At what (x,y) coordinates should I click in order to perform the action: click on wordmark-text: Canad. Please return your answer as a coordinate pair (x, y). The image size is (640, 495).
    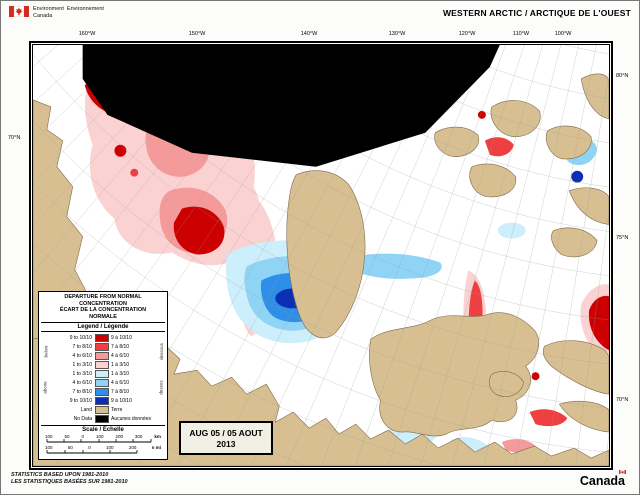
    Looking at the image, I should click on (599, 481).